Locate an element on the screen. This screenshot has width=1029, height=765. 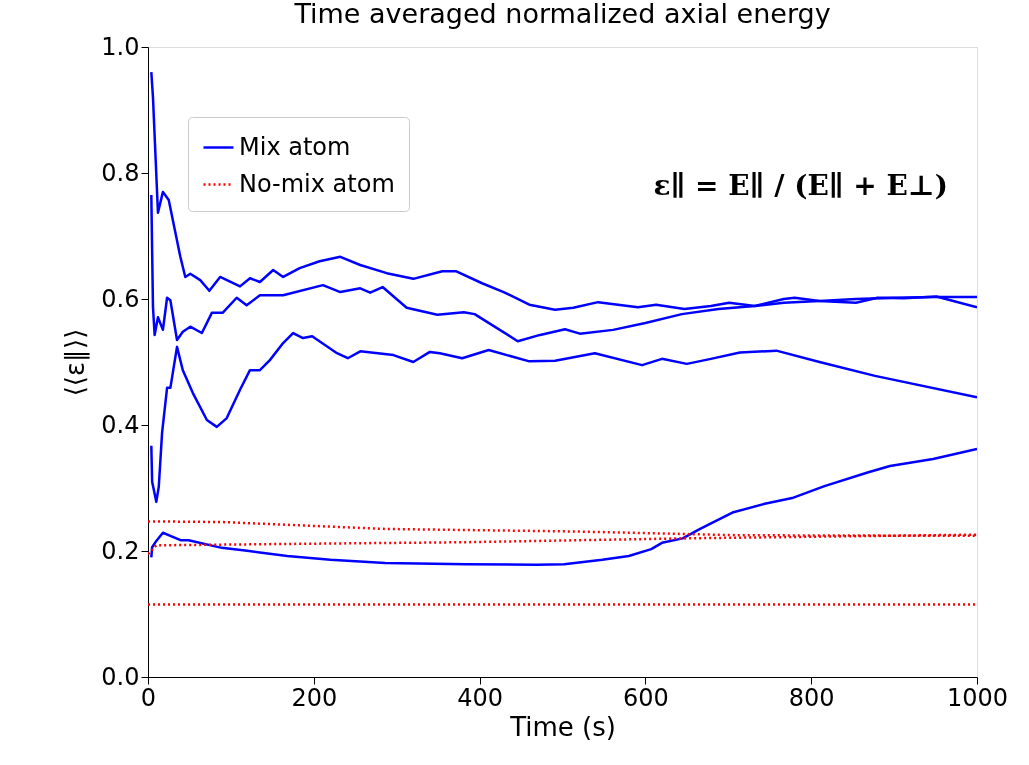
x-tick-label: 800 is located at coordinates (811, 697).